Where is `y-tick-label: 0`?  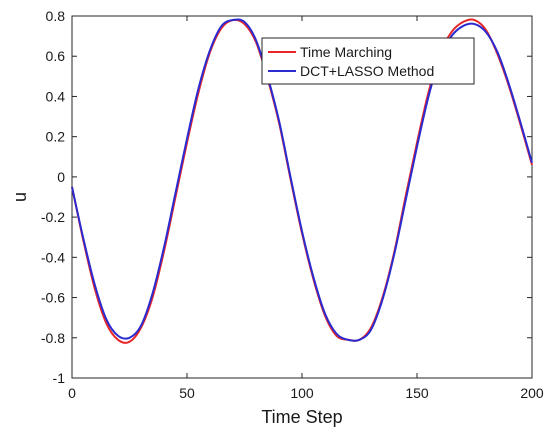
y-tick-label: 0 is located at coordinates (61, 177).